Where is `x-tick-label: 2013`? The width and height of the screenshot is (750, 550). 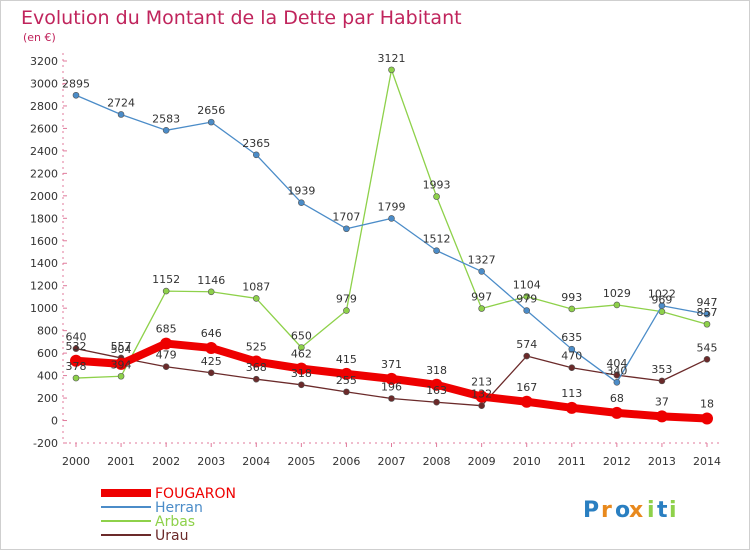
x-tick-label: 2013 is located at coordinates (662, 461).